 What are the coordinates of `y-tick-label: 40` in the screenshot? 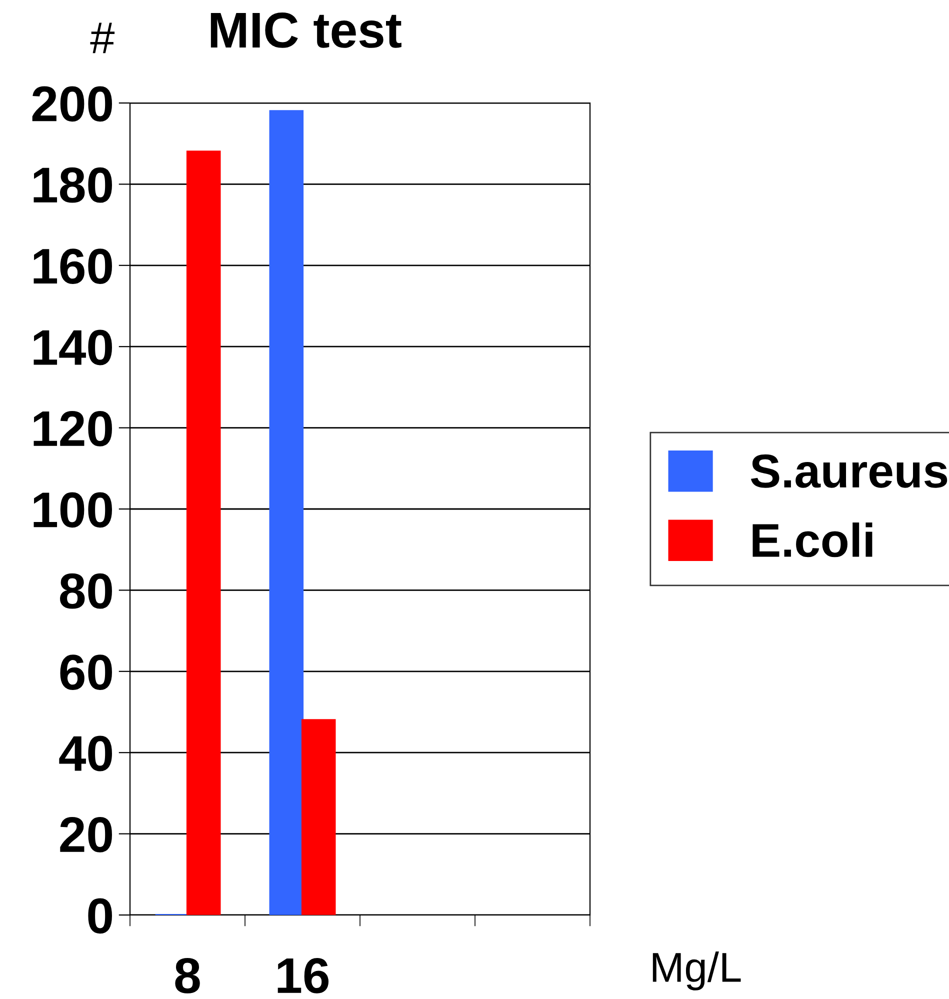 It's located at (85, 754).